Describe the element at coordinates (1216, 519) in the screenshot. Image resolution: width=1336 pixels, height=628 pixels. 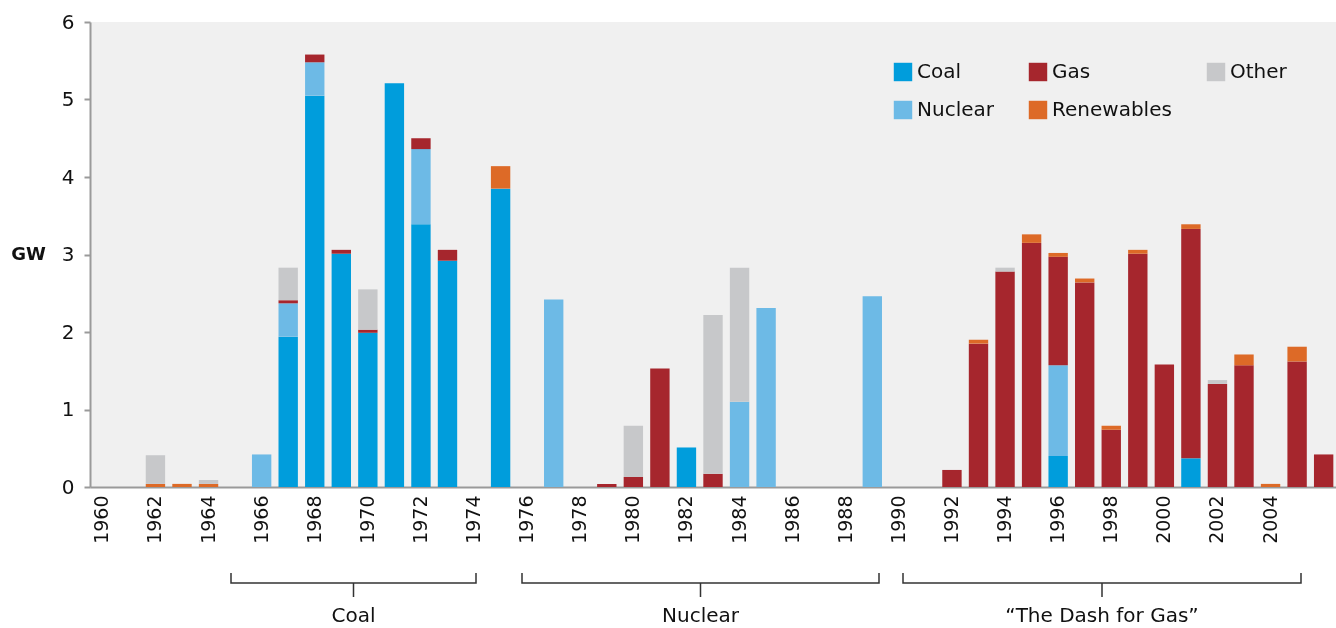
I see `x-tick-label: 2002` at that location.